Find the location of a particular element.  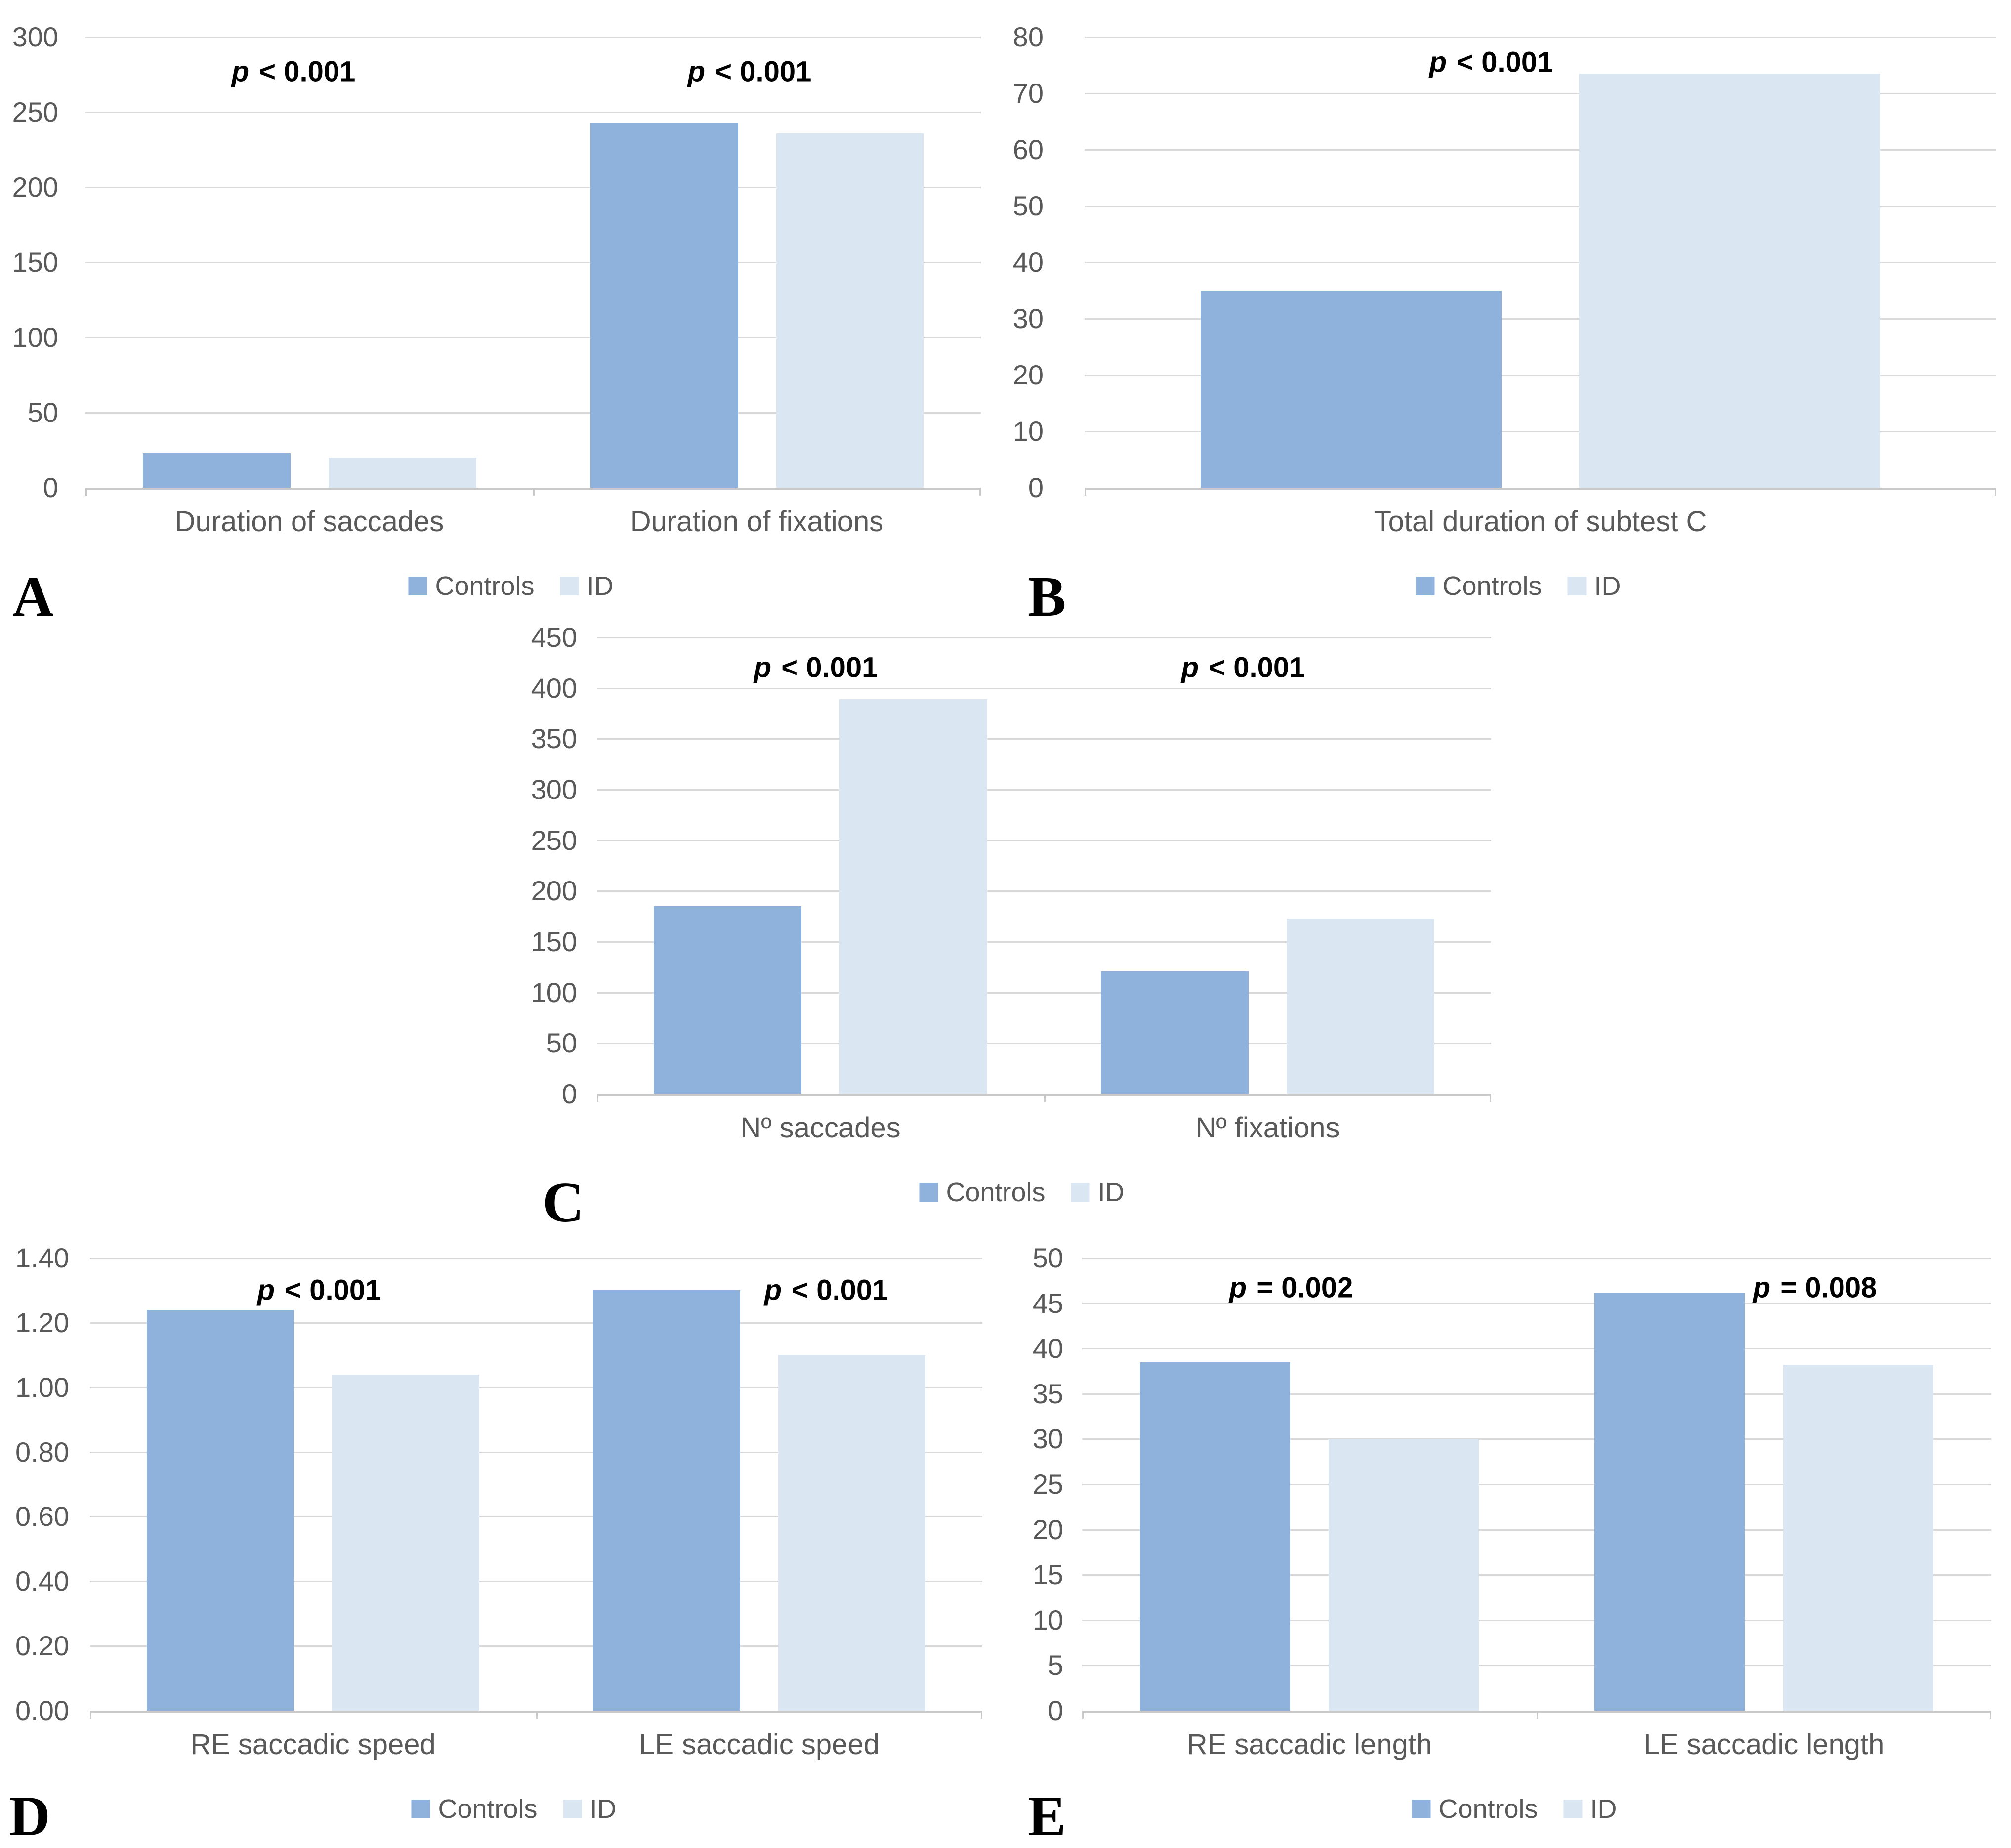

y-tick-label-b: 70 is located at coordinates (1028, 93).